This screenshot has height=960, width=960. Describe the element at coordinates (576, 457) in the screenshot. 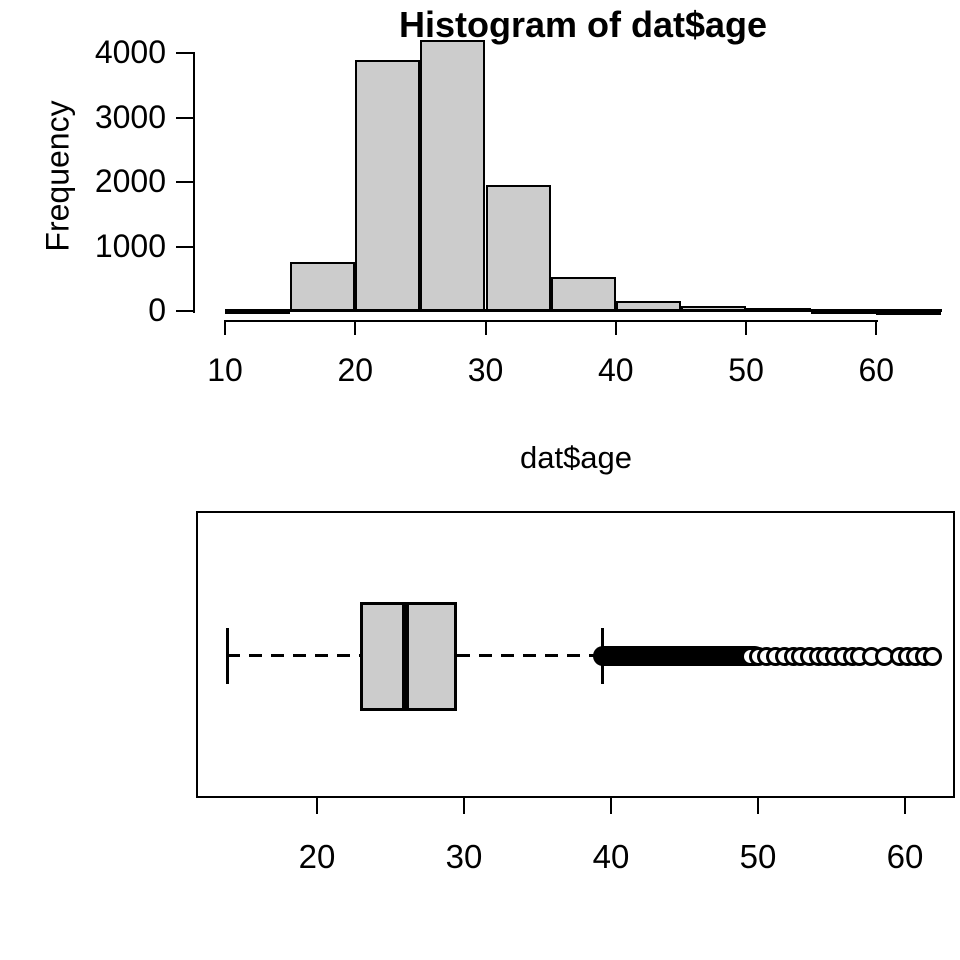

I see `histogram-xlabel: dat$age` at that location.